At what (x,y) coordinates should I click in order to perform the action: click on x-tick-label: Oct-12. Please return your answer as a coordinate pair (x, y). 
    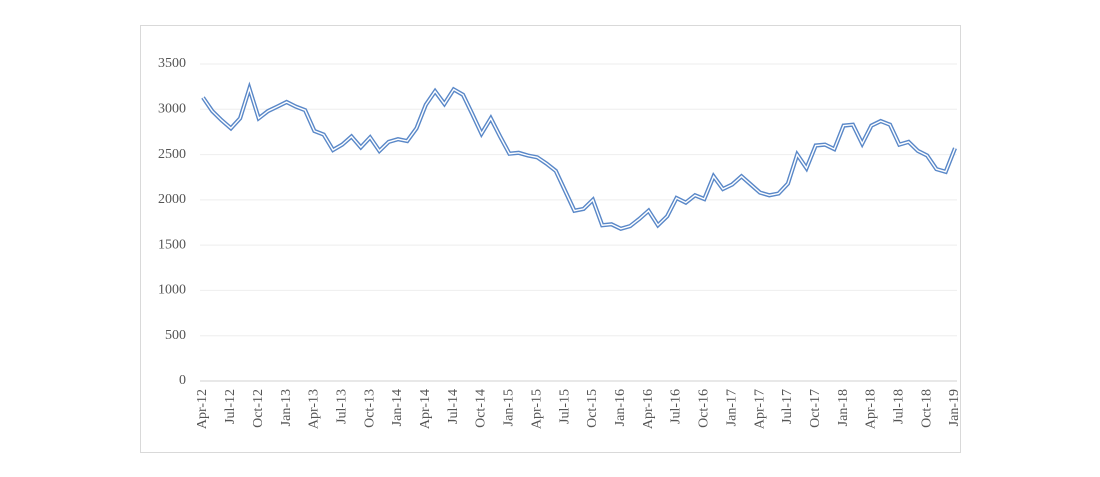
    Looking at the image, I should click on (258, 408).